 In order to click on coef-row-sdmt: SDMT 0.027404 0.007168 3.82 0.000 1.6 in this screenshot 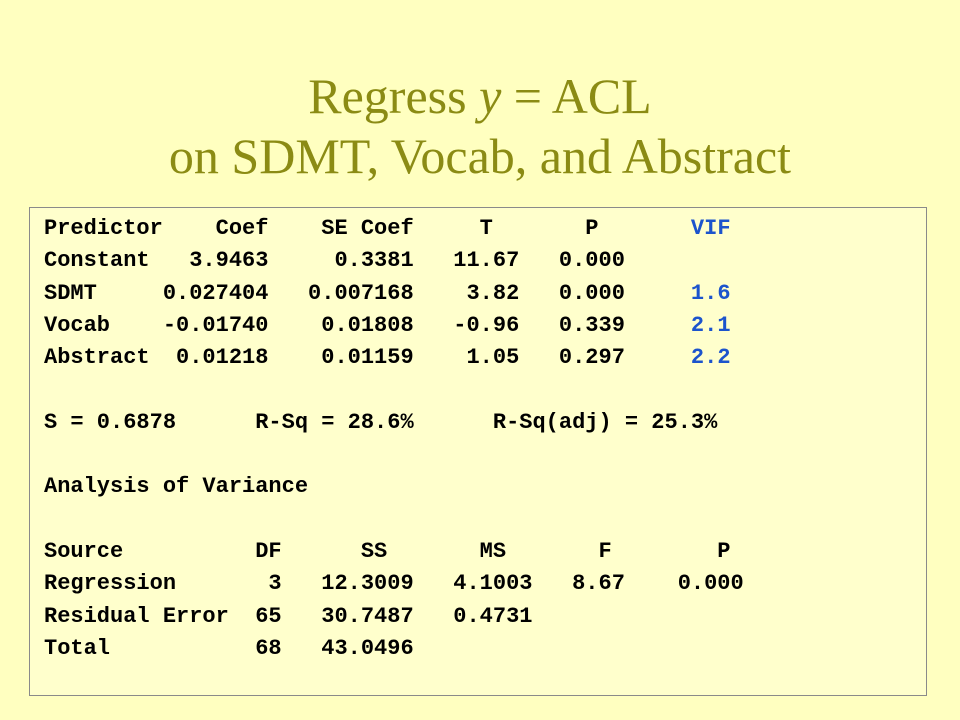, I will do `click(387, 293)`.